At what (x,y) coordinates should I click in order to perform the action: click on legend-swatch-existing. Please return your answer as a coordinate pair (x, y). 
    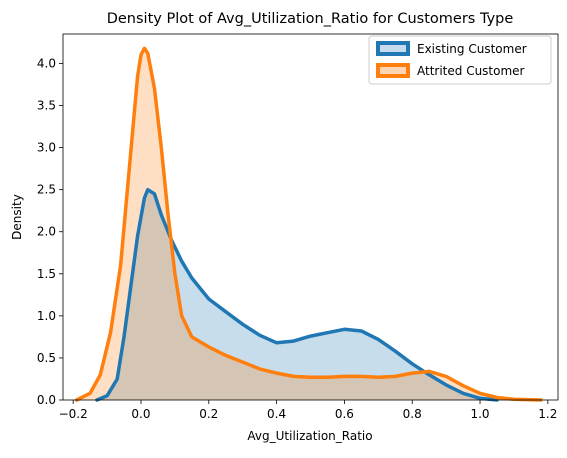
    Looking at the image, I should click on (393, 48).